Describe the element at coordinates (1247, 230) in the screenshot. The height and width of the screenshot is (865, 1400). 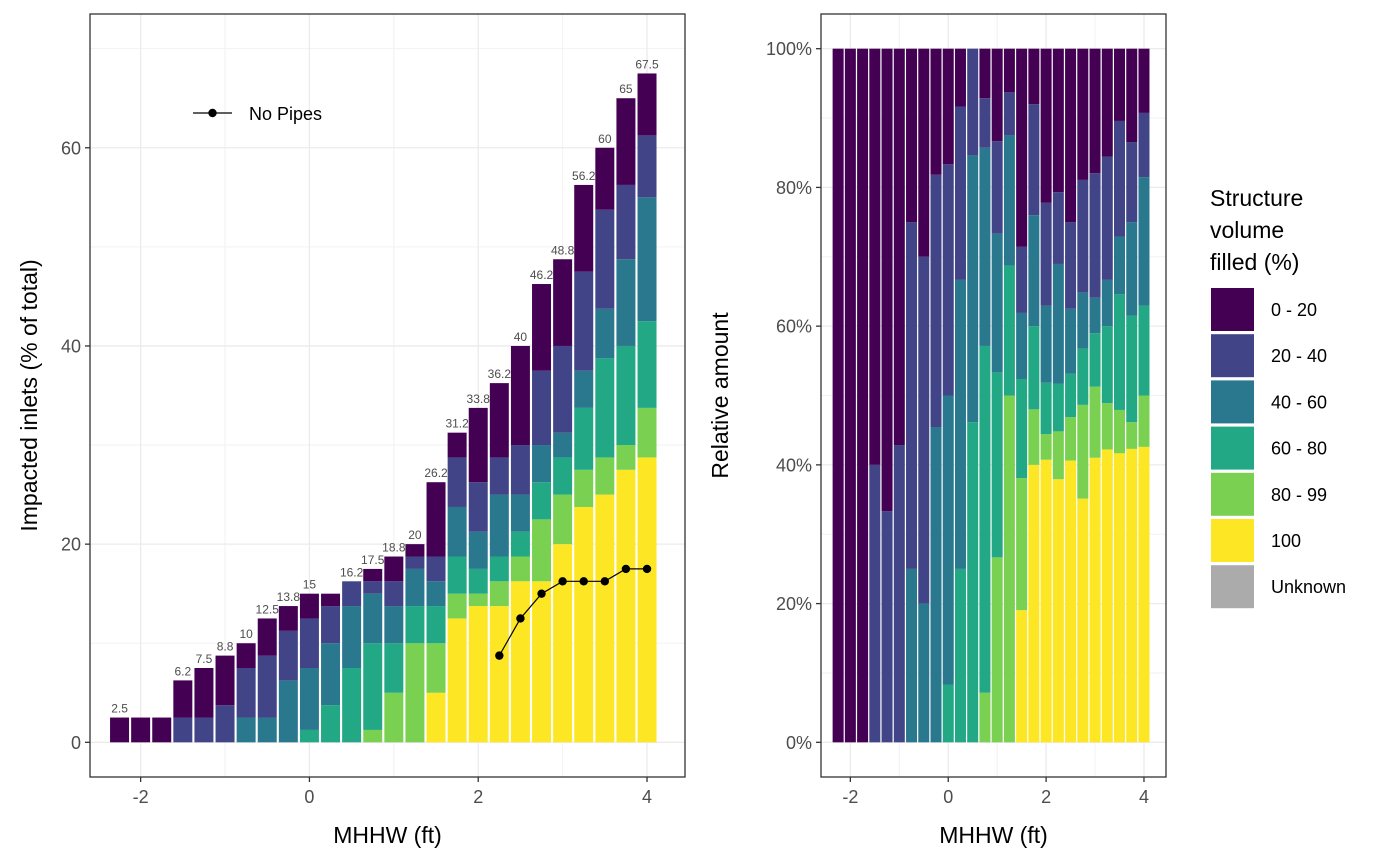
I see `legend-title: volume` at that location.